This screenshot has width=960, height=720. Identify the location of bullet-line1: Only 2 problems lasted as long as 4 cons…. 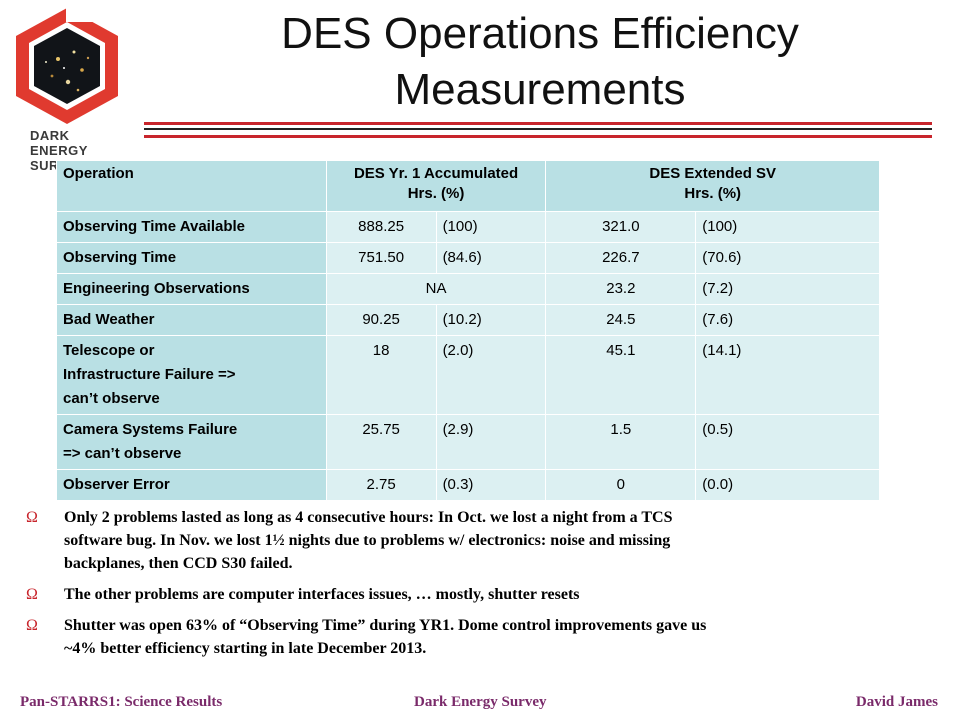
(368, 517).